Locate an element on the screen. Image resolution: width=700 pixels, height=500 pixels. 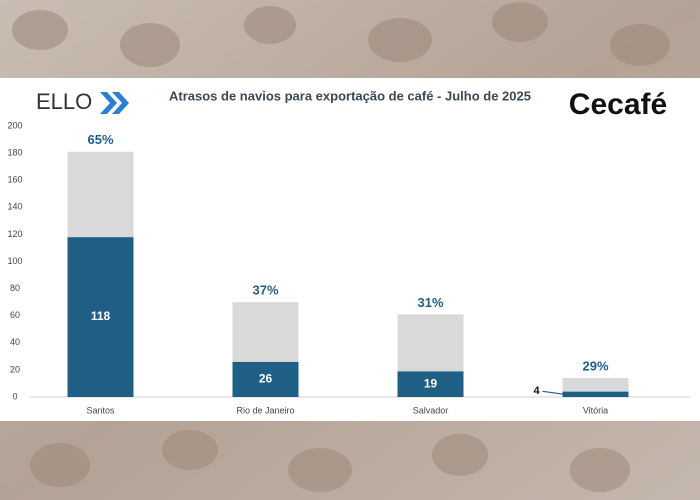
logo-left: ELLO is located at coordinates (64, 101).